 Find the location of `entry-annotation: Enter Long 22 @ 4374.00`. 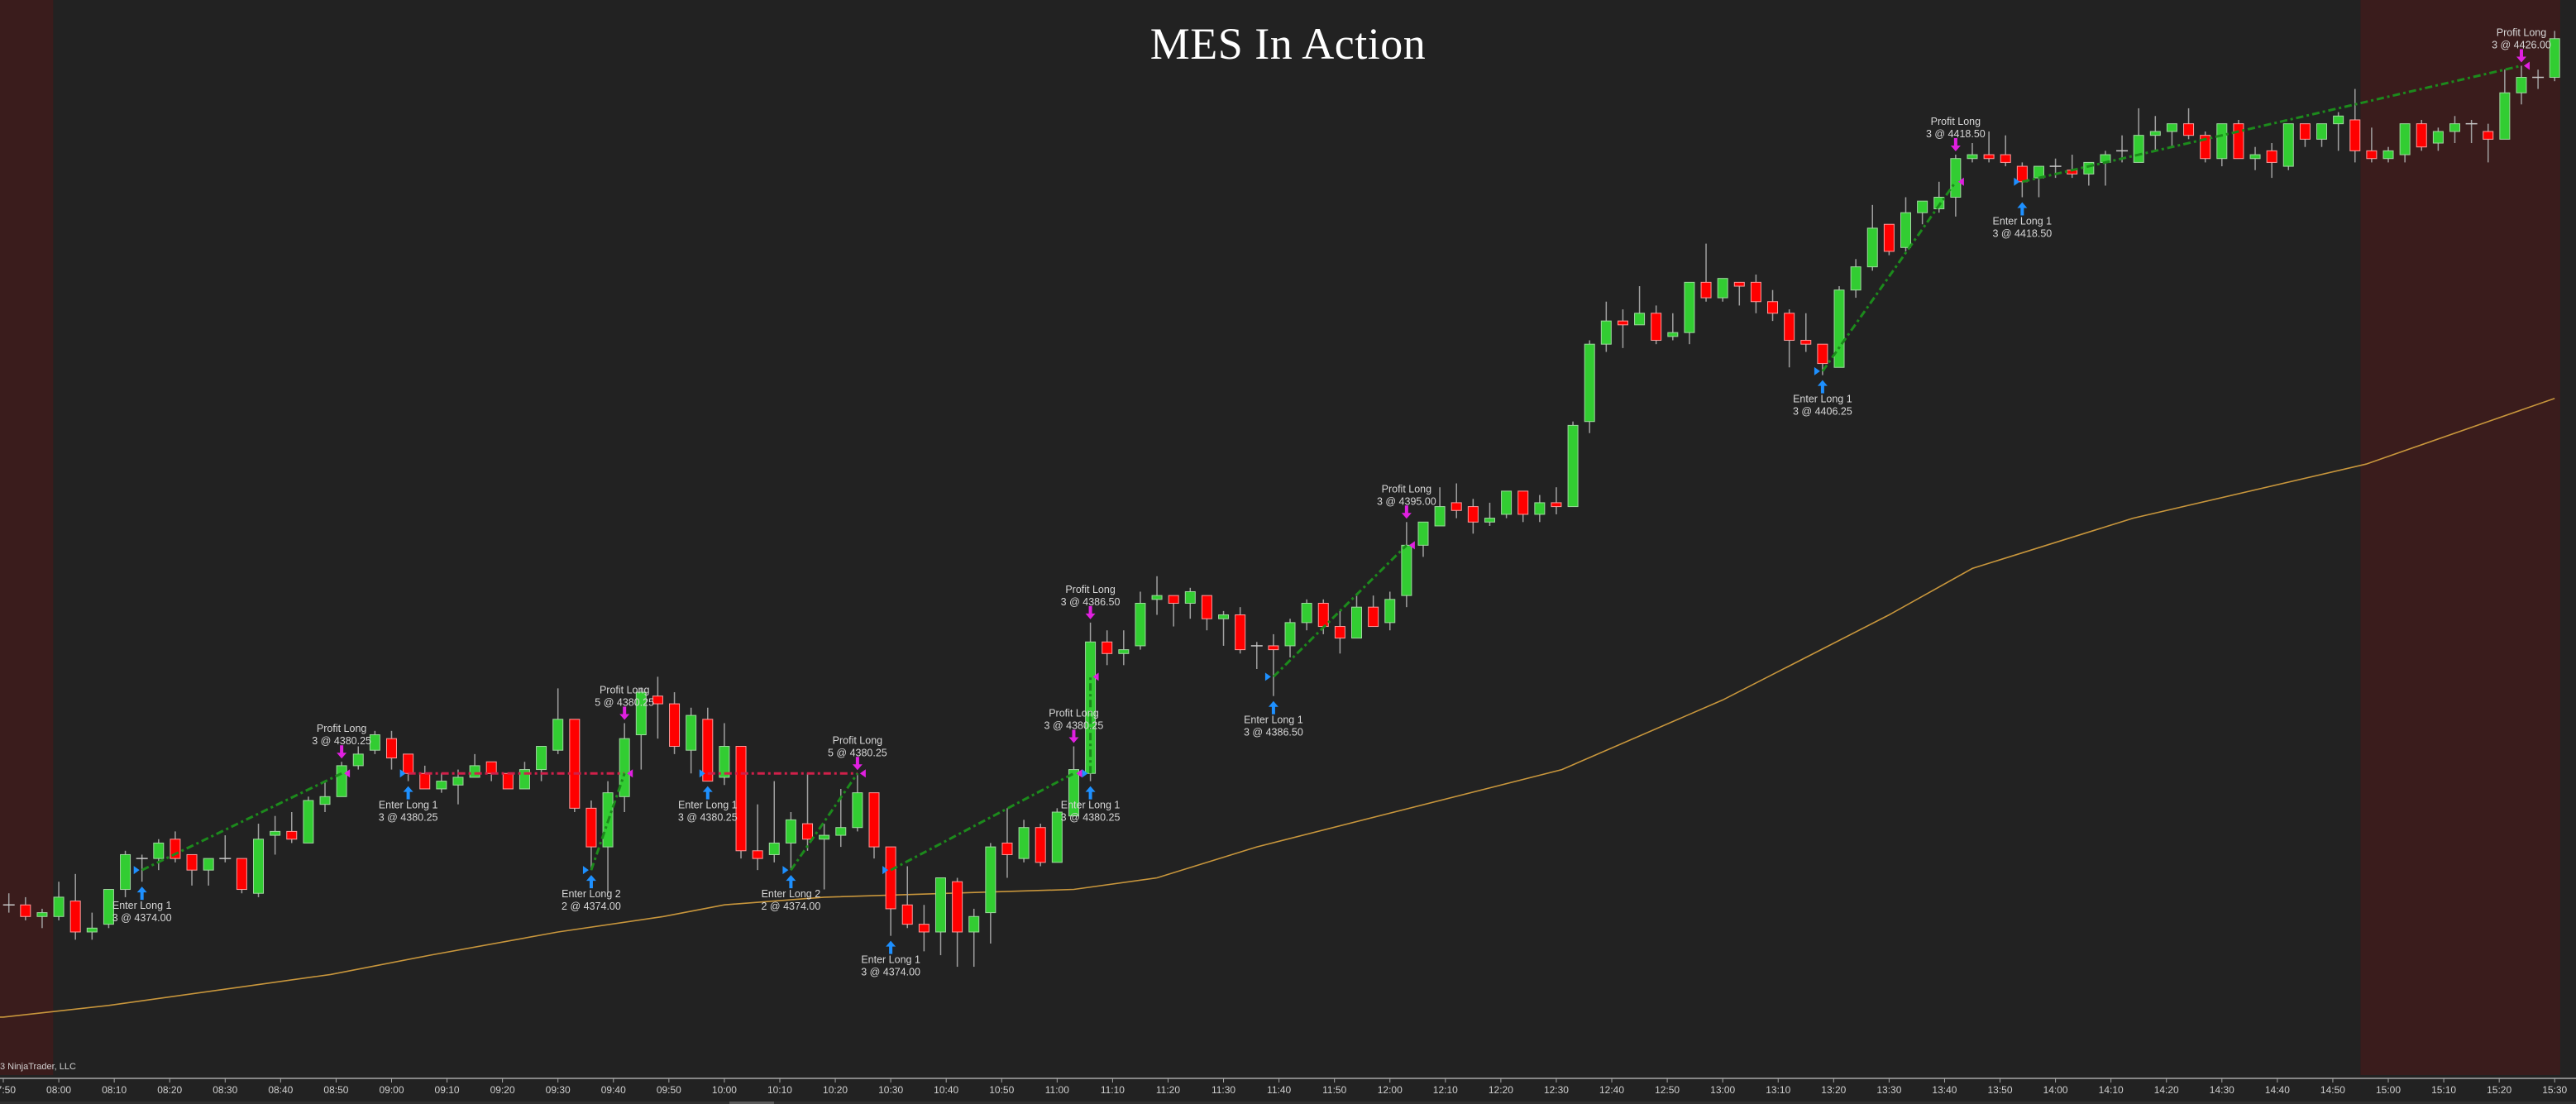

entry-annotation: Enter Long 22 @ 4374.00 is located at coordinates (791, 889).